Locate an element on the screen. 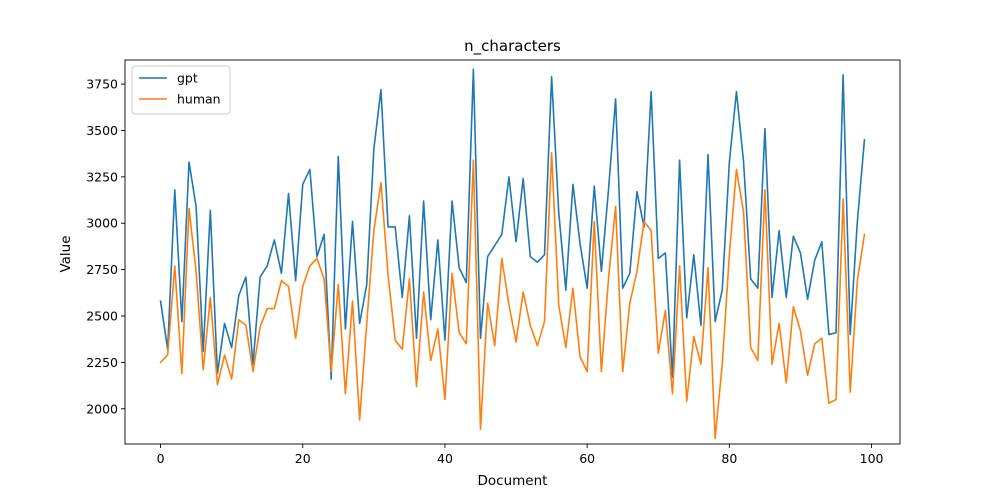 The image size is (1000, 500). y-axis-label: Value is located at coordinates (66, 253).